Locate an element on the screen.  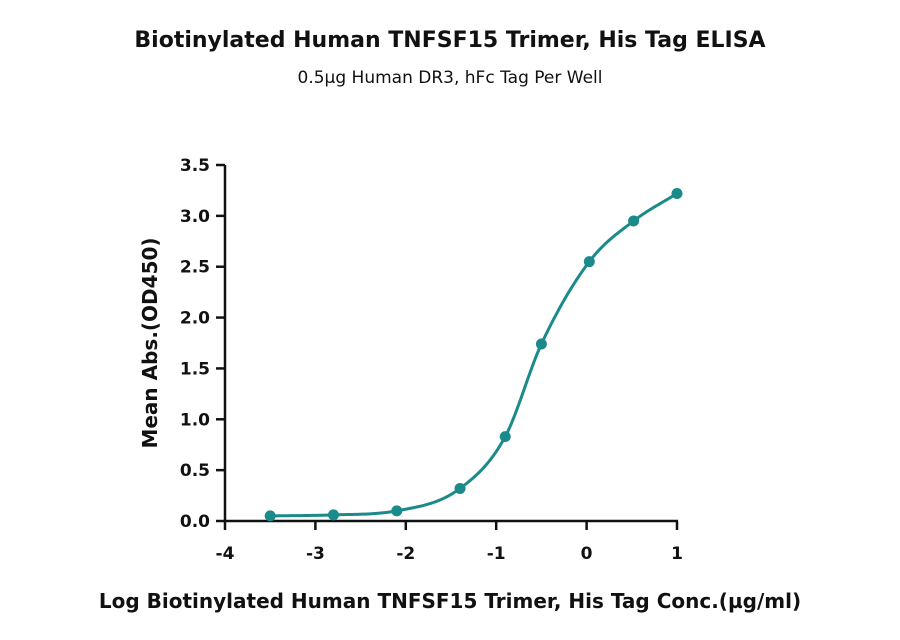
y-tick-label: 2.0 is located at coordinates (195, 319).